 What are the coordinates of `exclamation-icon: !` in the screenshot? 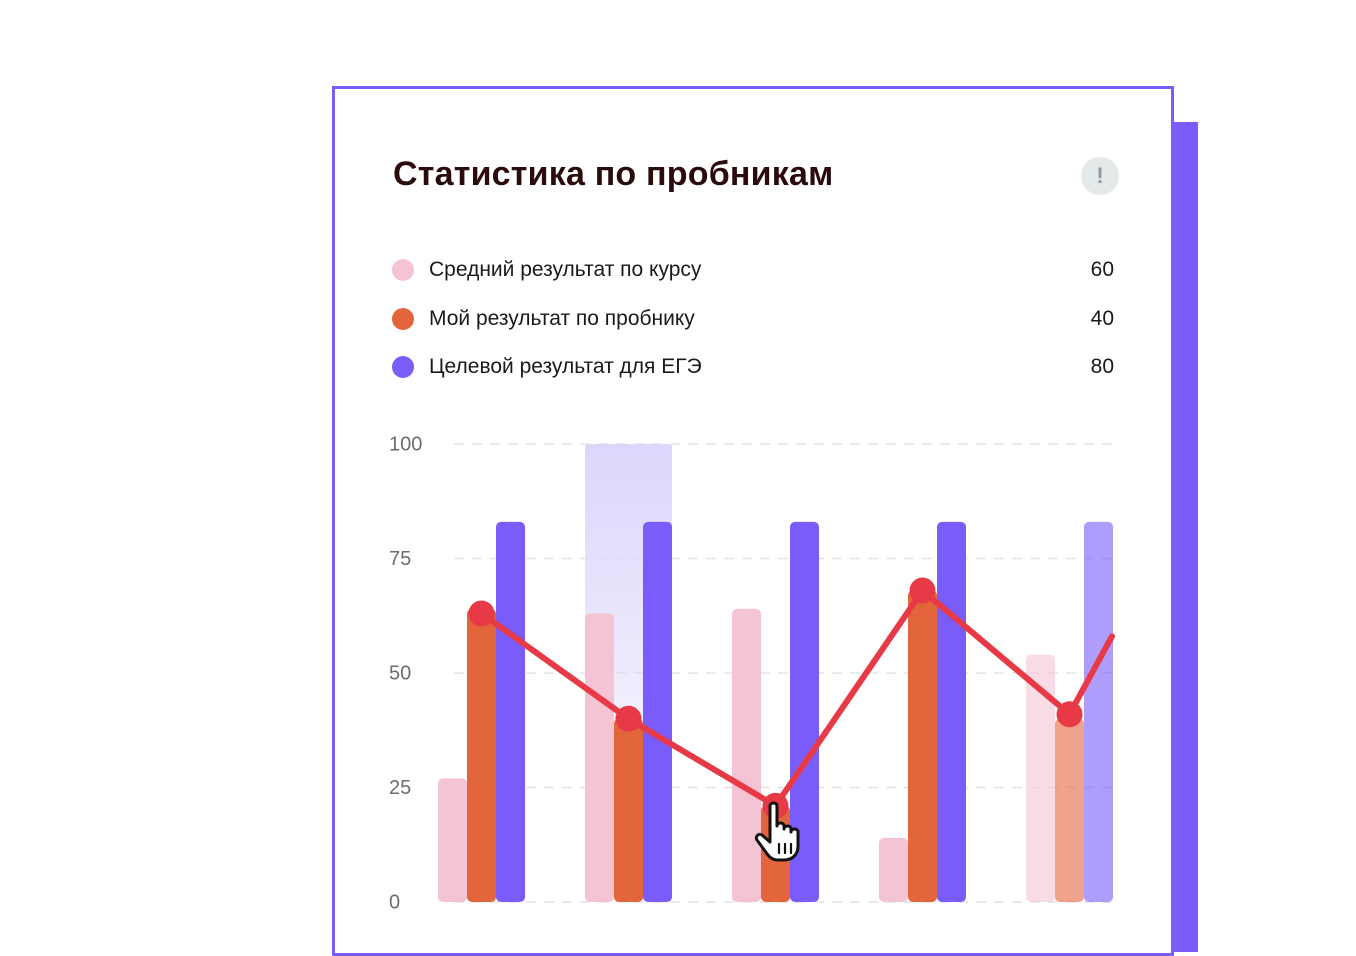 It's located at (1100, 175).